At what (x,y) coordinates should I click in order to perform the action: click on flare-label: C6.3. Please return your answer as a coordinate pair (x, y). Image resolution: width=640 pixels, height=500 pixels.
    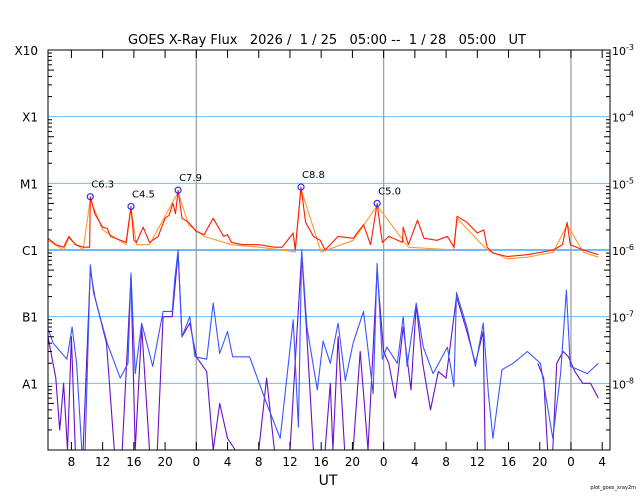
    Looking at the image, I should click on (102, 185).